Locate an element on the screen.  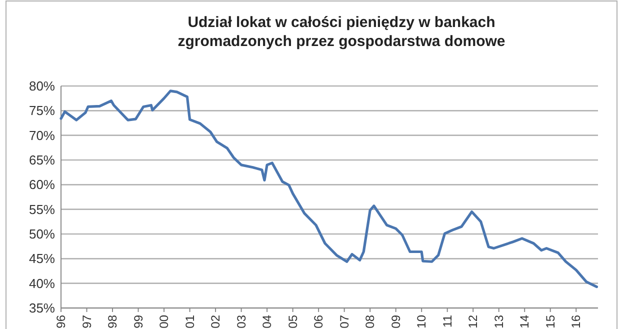
x-tick-label: 09 is located at coordinates (395, 321).